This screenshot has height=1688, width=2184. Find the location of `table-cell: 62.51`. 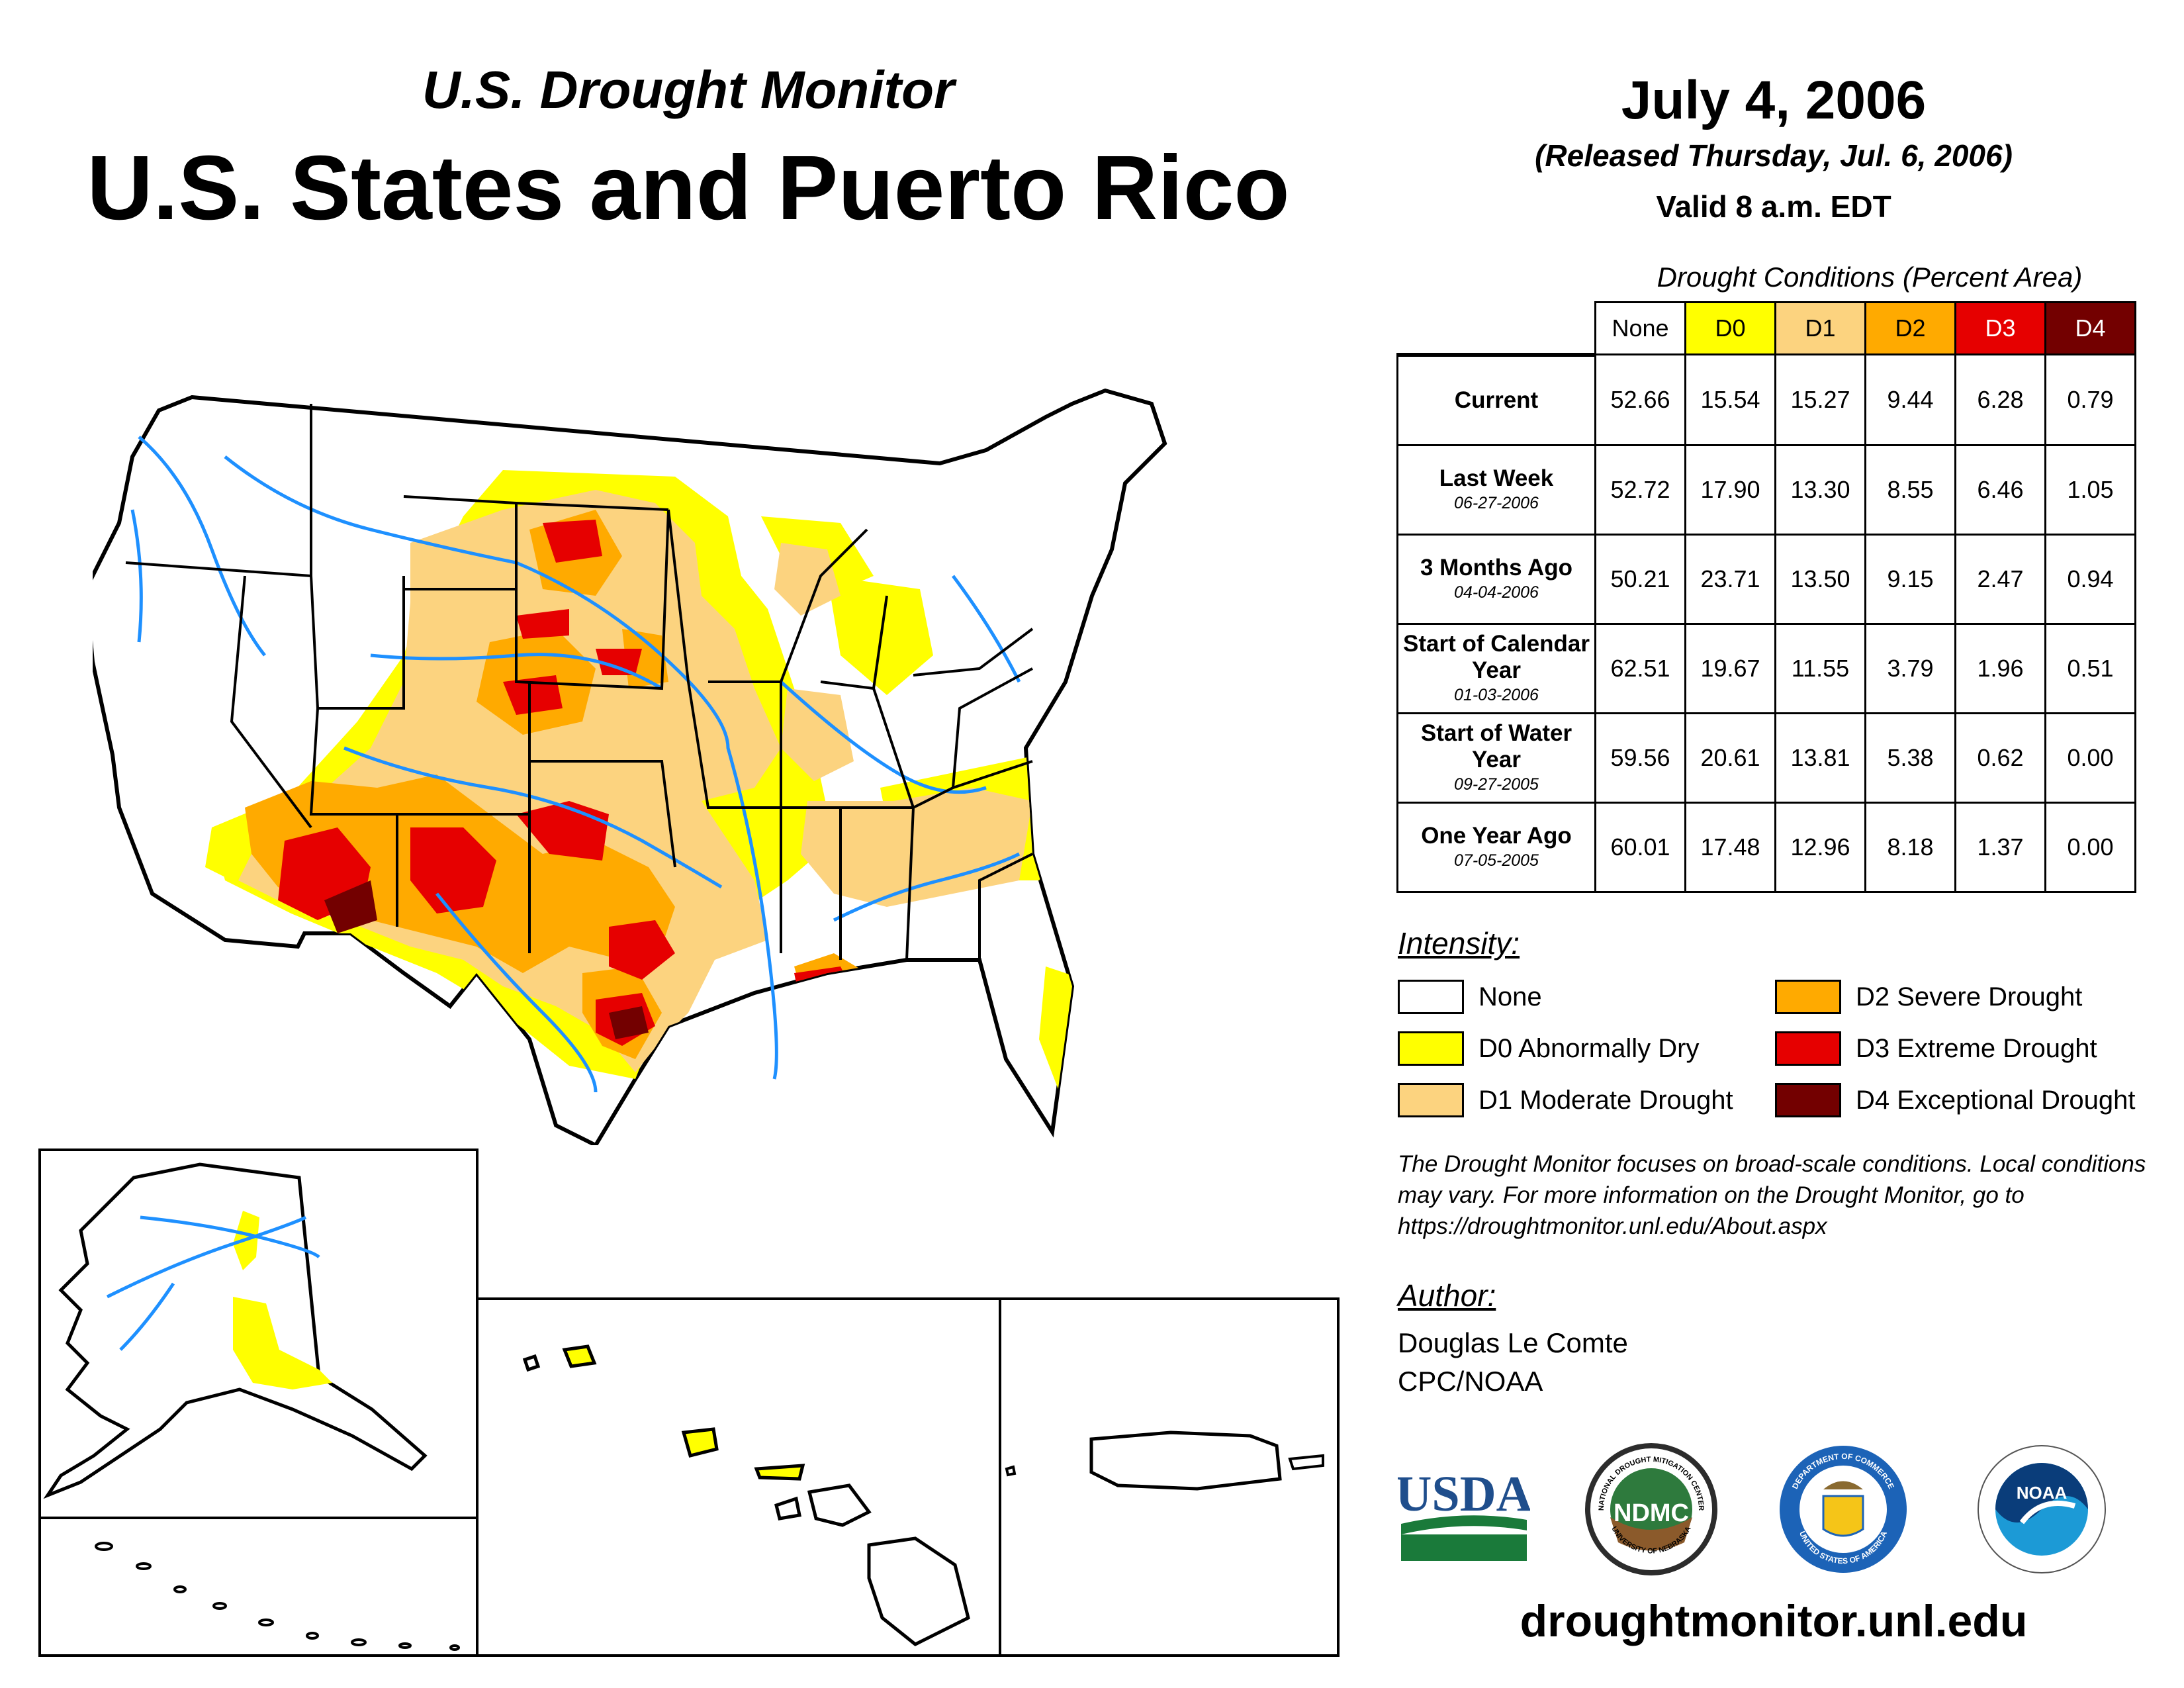

table-cell: 62.51 is located at coordinates (1640, 668).